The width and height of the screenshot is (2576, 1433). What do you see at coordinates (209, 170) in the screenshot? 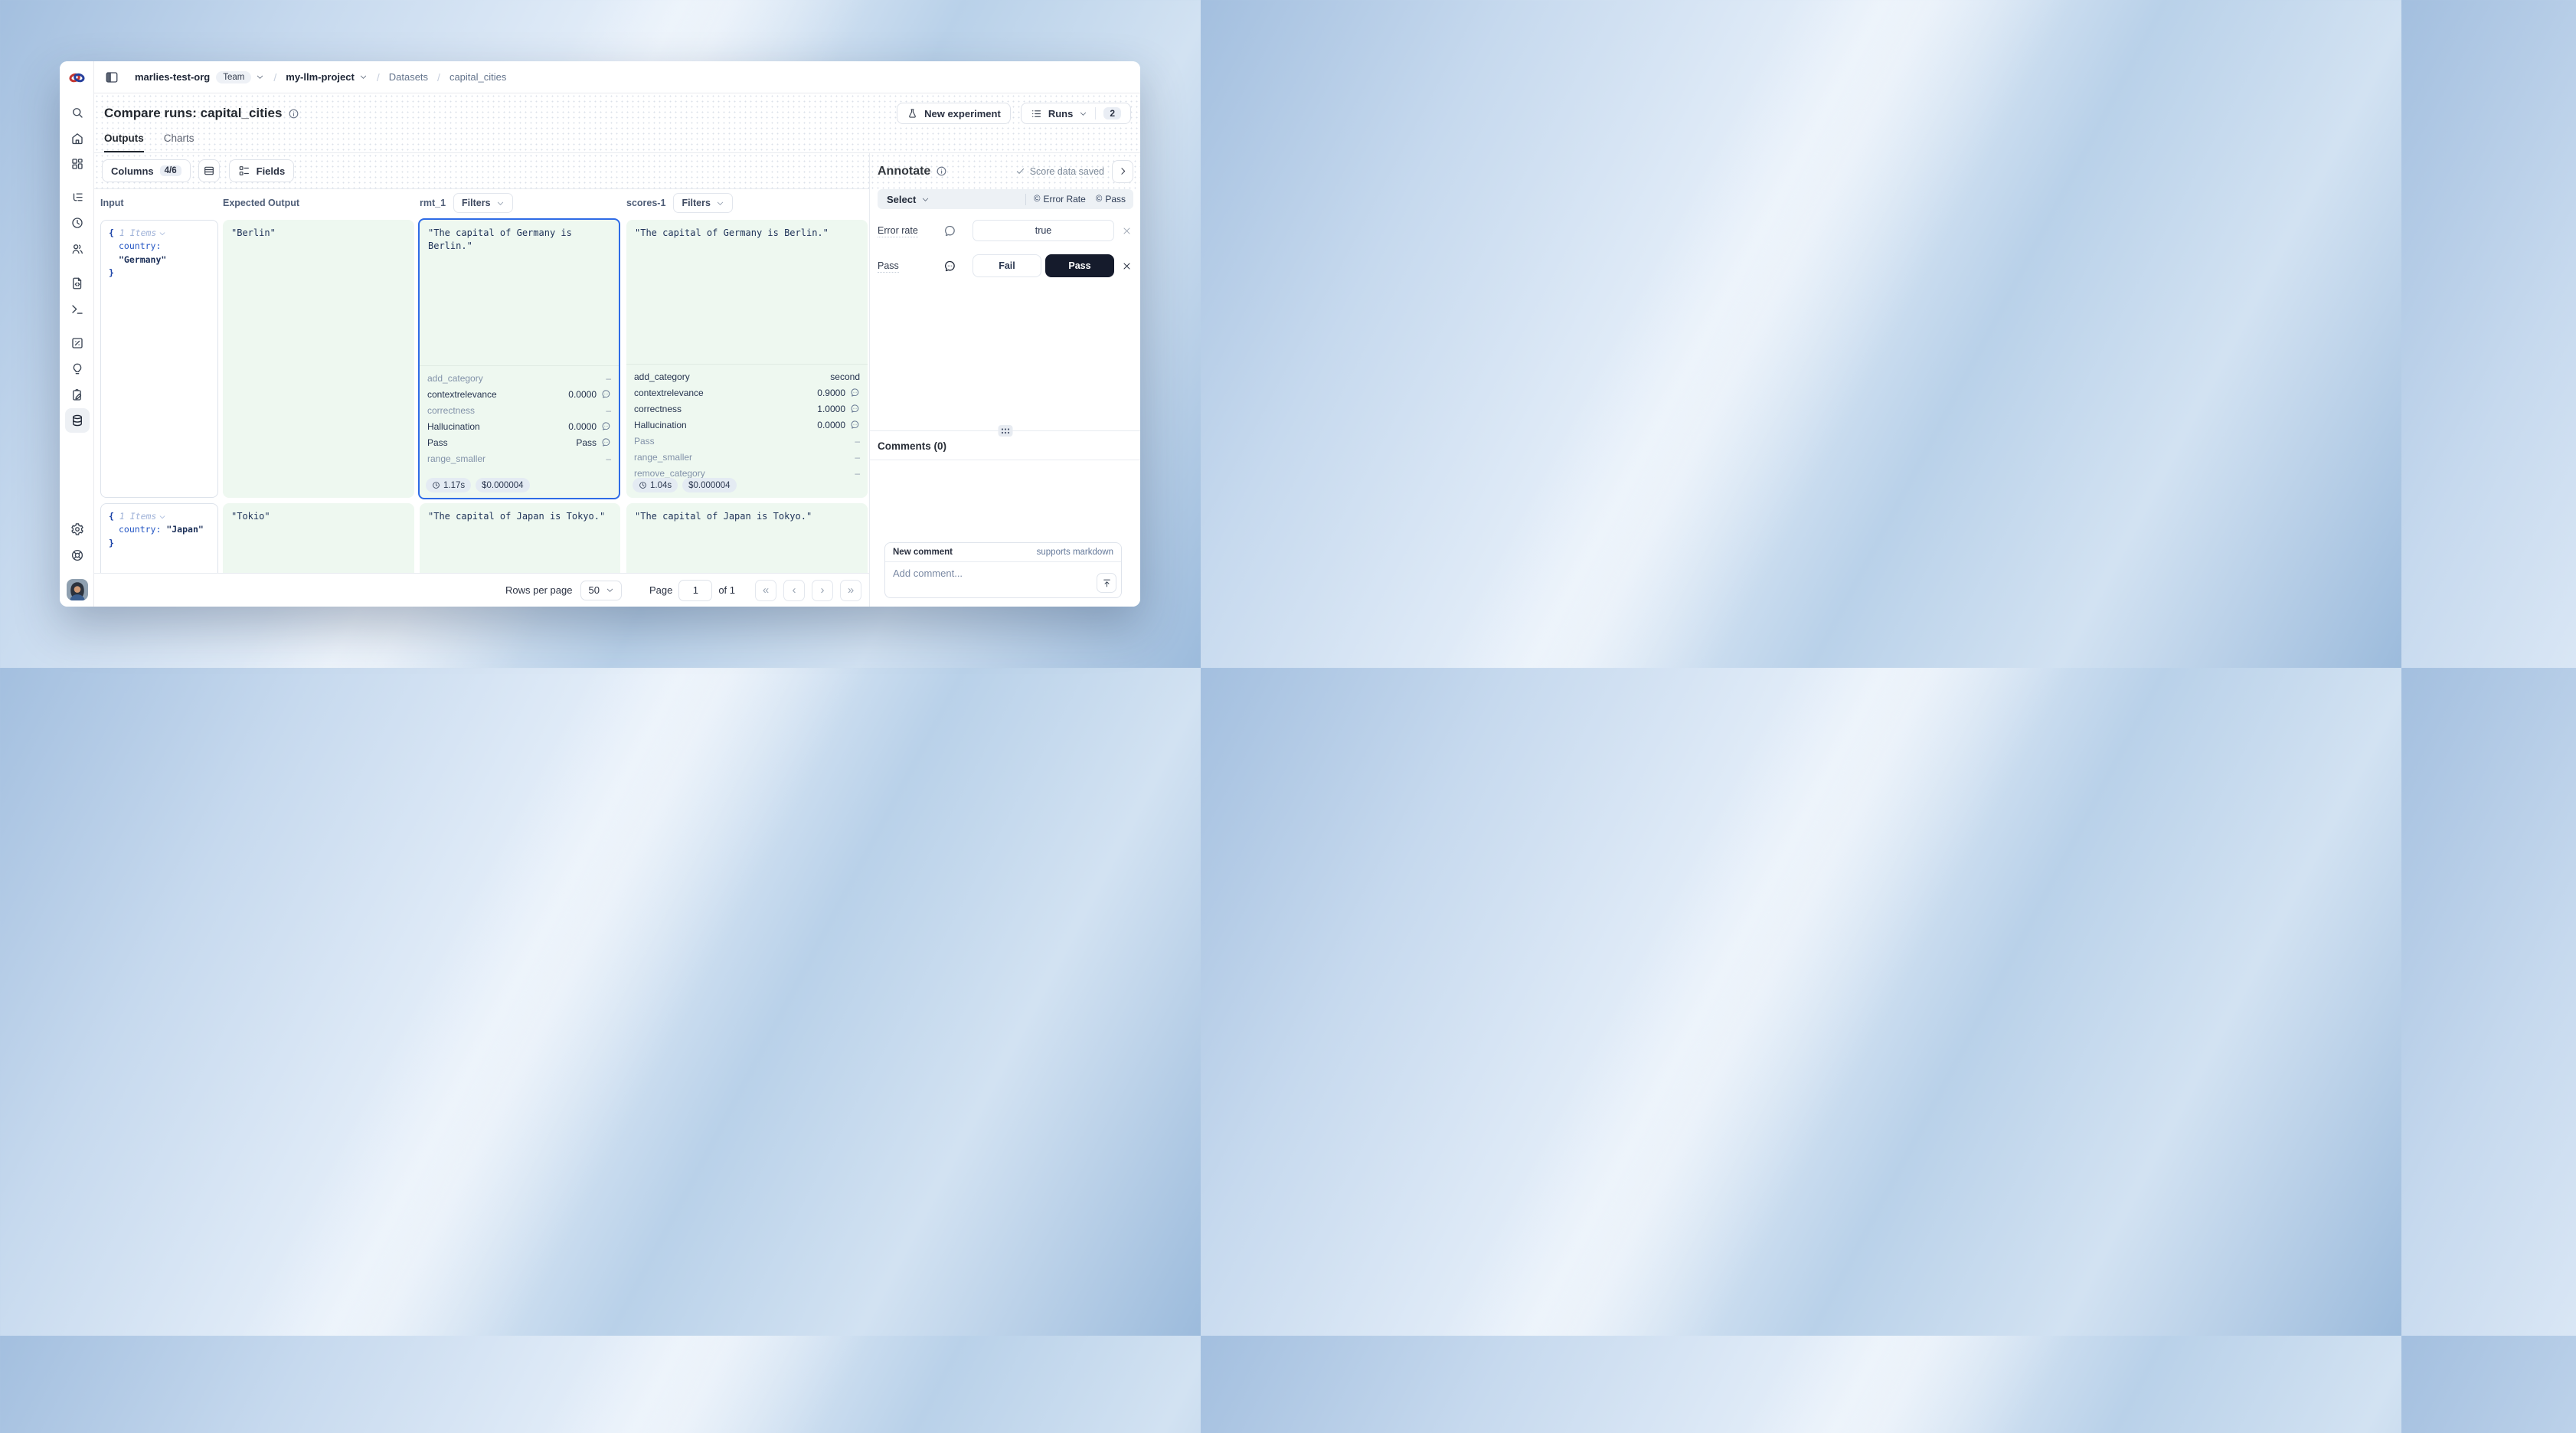
I see `row-height-button` at bounding box center [209, 170].